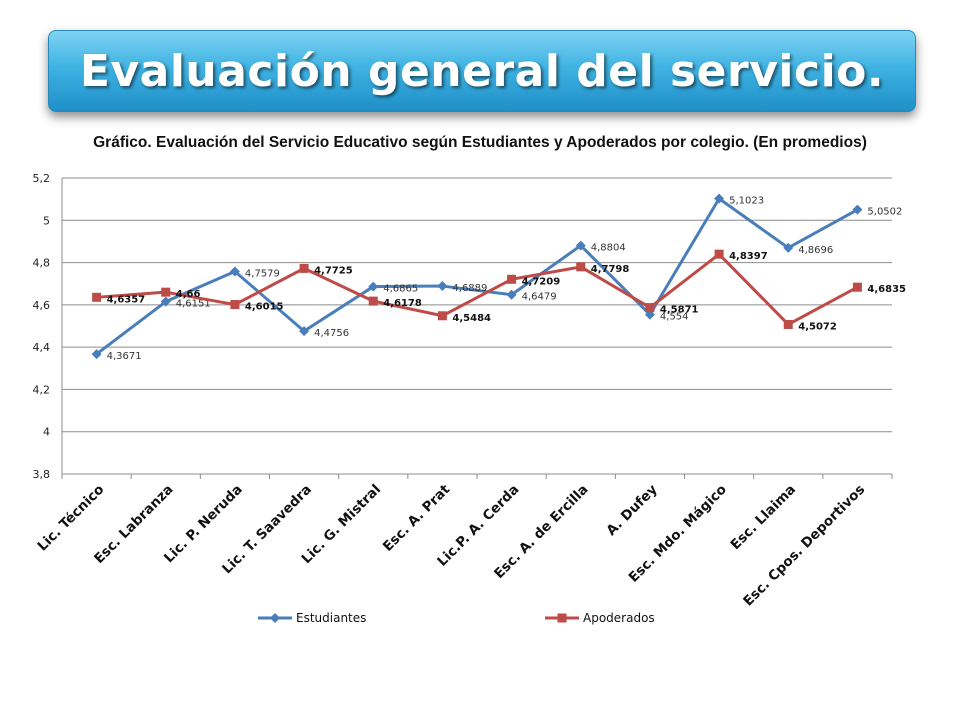 The image size is (960, 720). What do you see at coordinates (619, 618) in the screenshot?
I see `legend-label: Apoderados` at bounding box center [619, 618].